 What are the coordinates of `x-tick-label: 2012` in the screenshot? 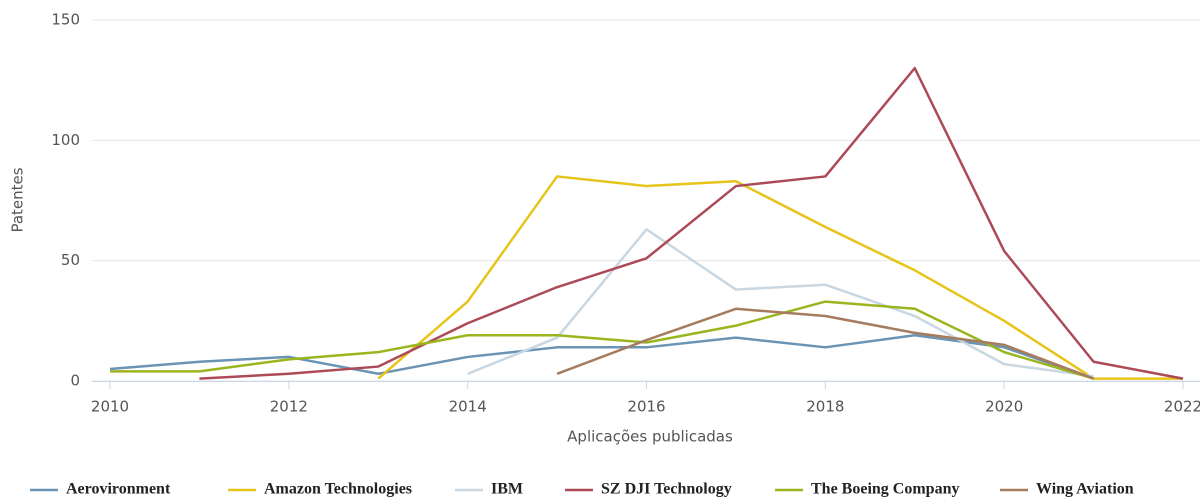 It's located at (289, 407).